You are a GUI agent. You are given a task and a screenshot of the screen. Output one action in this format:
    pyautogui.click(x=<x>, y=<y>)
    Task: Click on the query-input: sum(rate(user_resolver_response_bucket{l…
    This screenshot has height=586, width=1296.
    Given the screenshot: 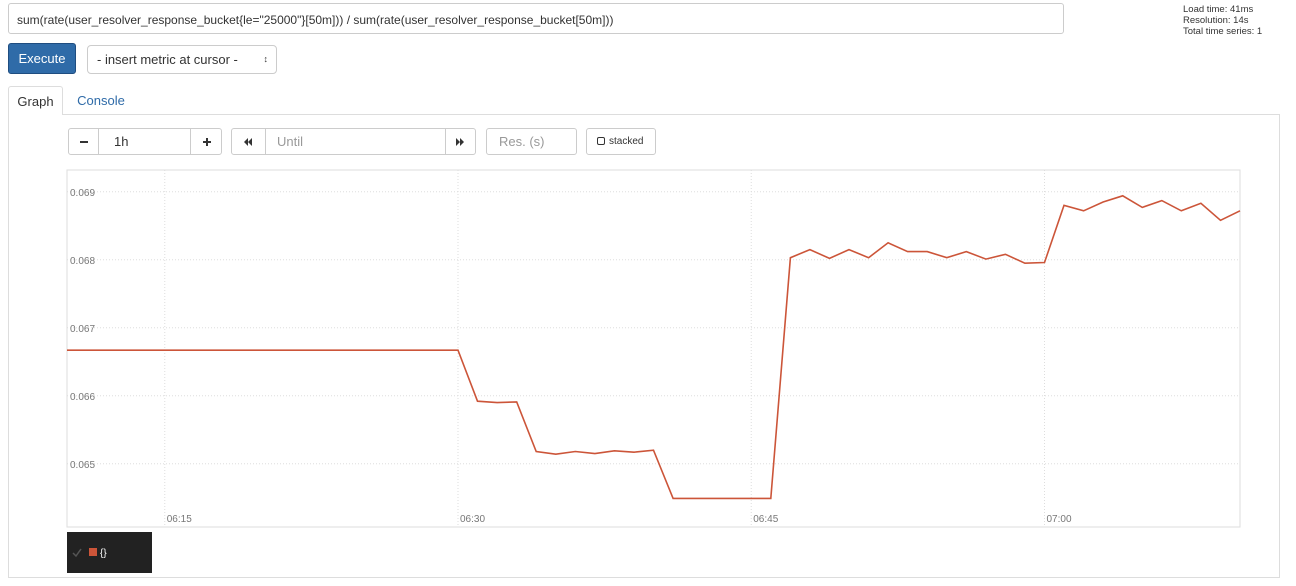 What is the action you would take?
    pyautogui.click(x=536, y=18)
    